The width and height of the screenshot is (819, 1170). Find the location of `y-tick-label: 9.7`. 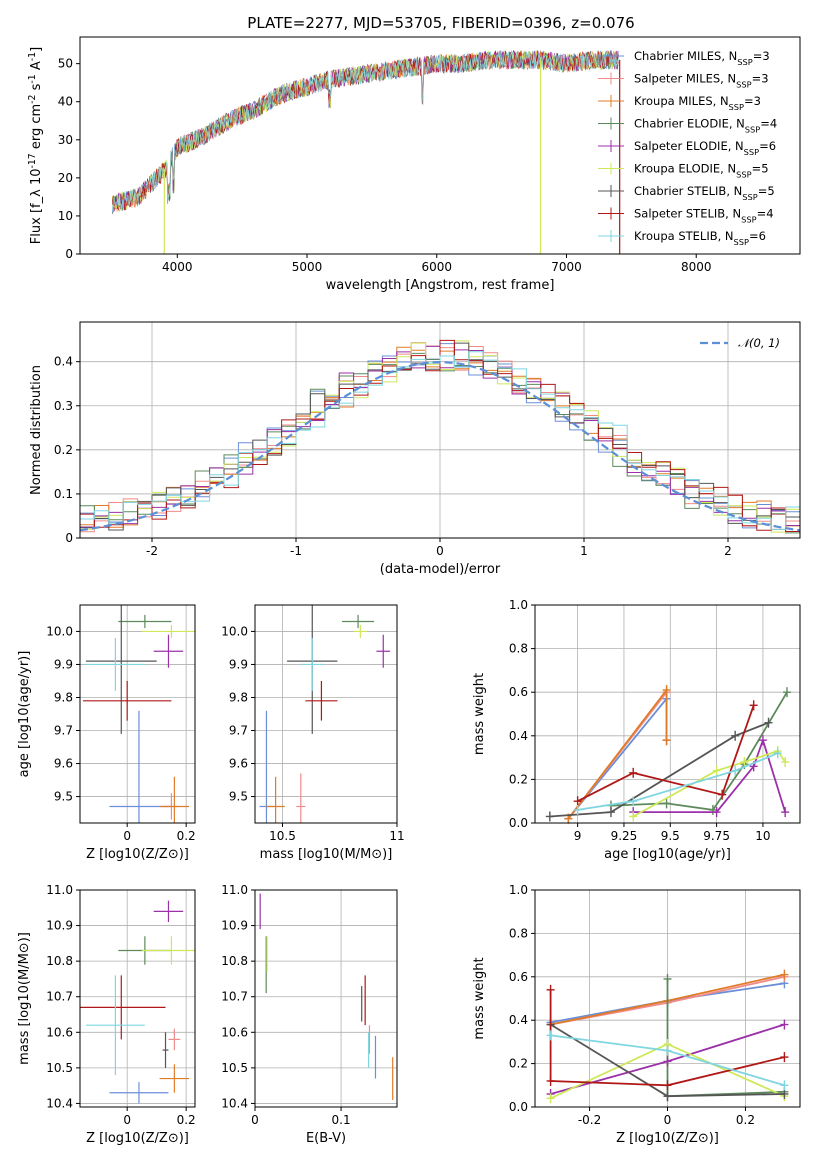

y-tick-label: 9.7 is located at coordinates (238, 731).